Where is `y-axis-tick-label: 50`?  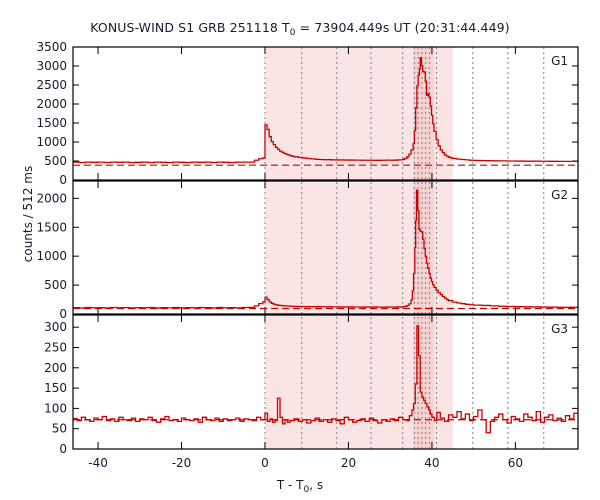
y-axis-tick-label: 50 is located at coordinates (59, 429).